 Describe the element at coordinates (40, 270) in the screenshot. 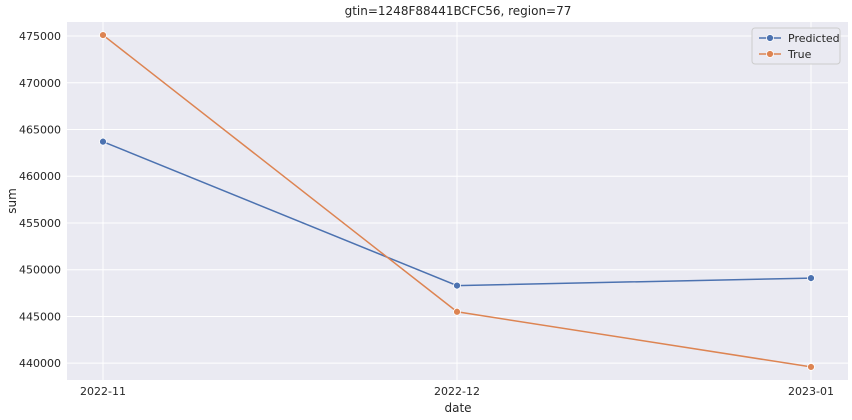

I see `y-tick-label: 450000` at that location.